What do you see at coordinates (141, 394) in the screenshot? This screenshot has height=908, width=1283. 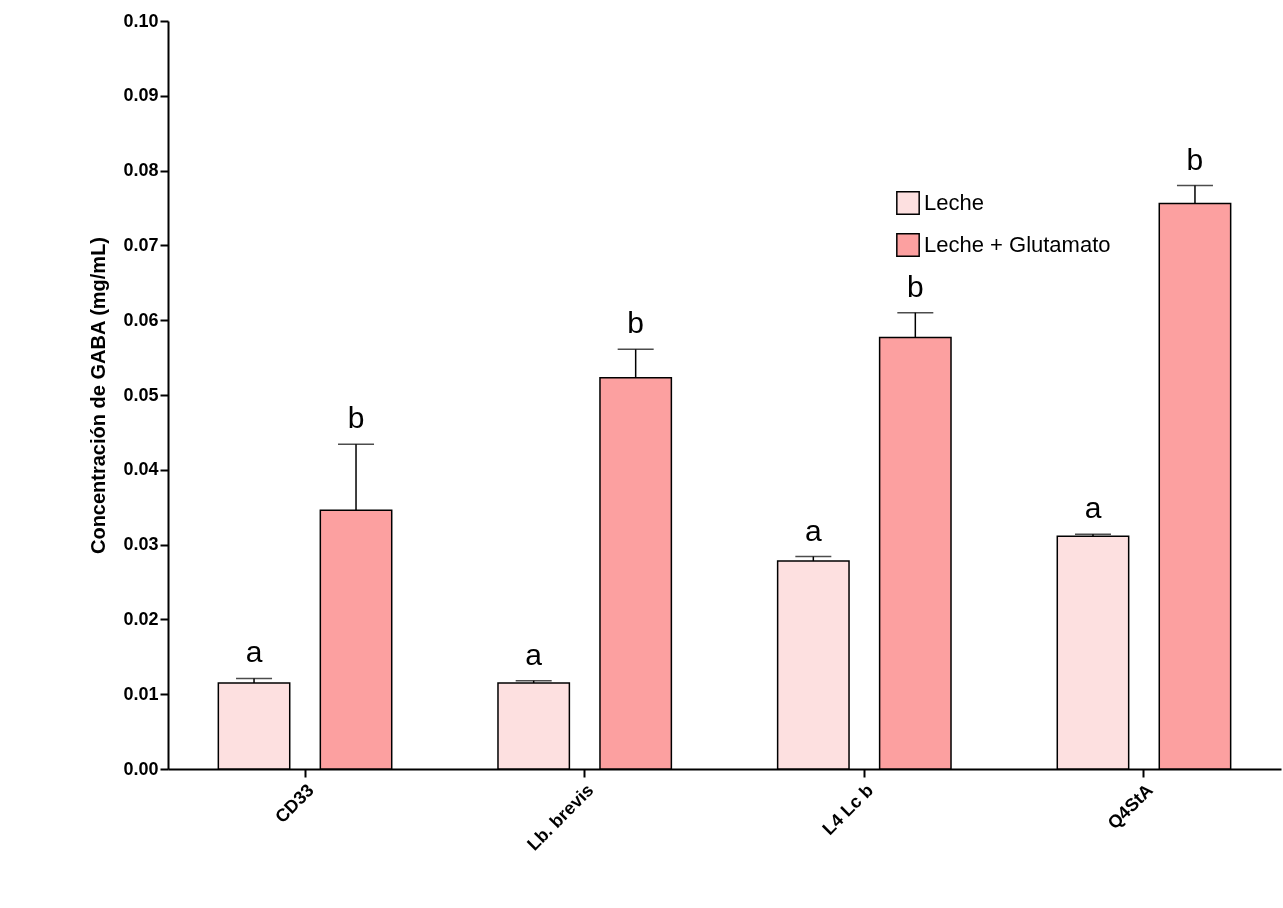 I see `y-tick-label: 0.05` at bounding box center [141, 394].